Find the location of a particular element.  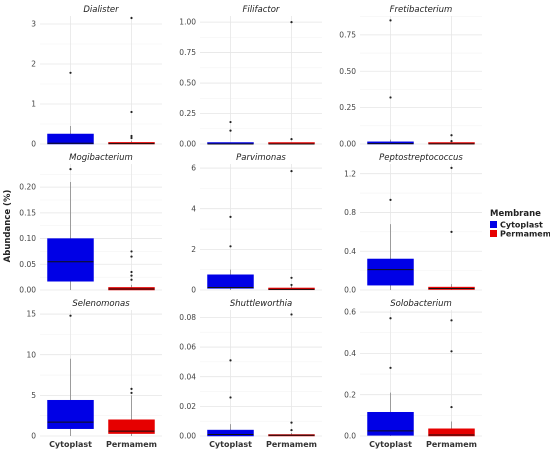

y-tick-label: 1.2 is located at coordinates (350, 173).